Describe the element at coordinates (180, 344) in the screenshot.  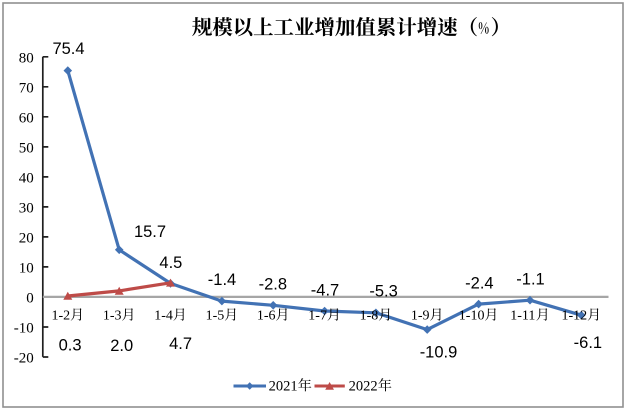
I see `svg-text: 4.7` at that location.